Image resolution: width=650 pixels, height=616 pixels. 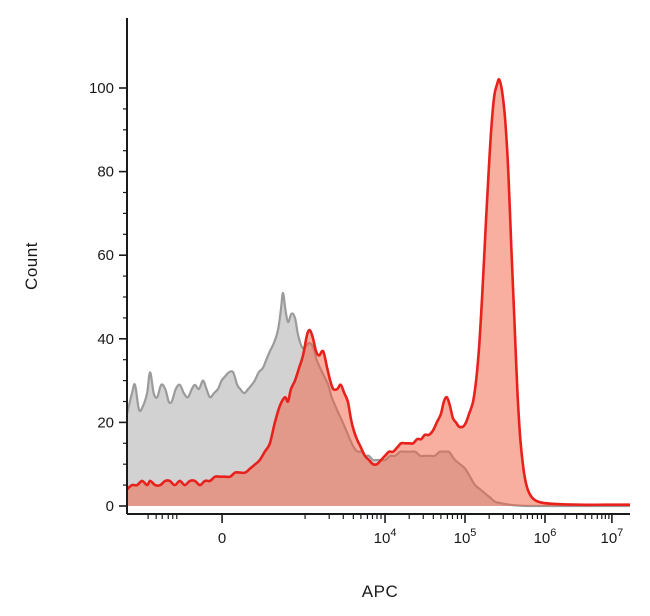 I want to click on y-tick-label: 100, so click(x=101, y=88).